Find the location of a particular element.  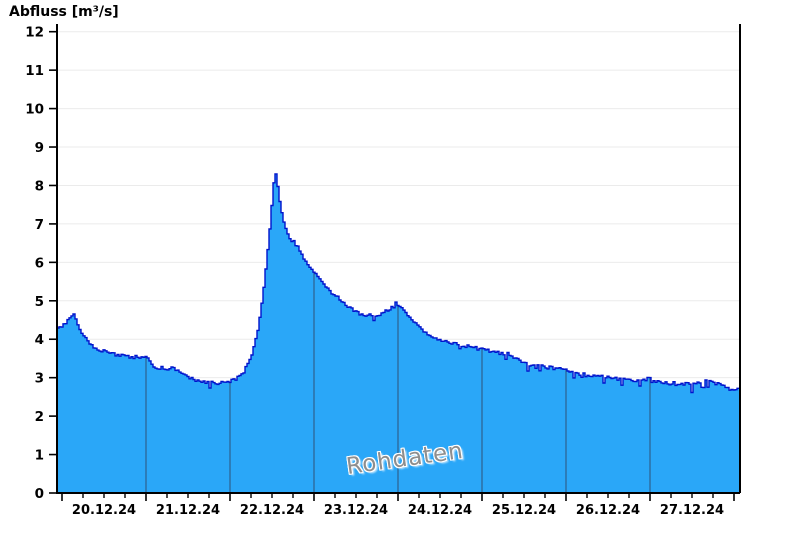

y-tick-label: 7 is located at coordinates (39, 225).